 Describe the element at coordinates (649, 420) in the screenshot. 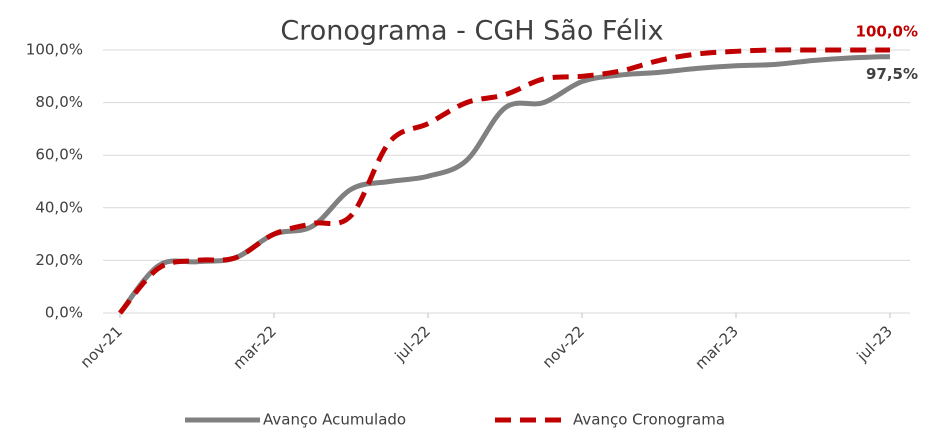

I see `legend-label: Avanço Cronograma` at that location.